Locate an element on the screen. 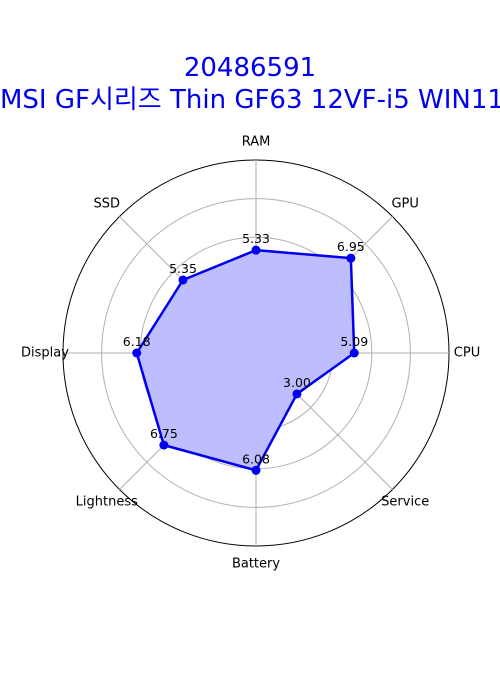  axis-label-cpu: CPU is located at coordinates (467, 353).